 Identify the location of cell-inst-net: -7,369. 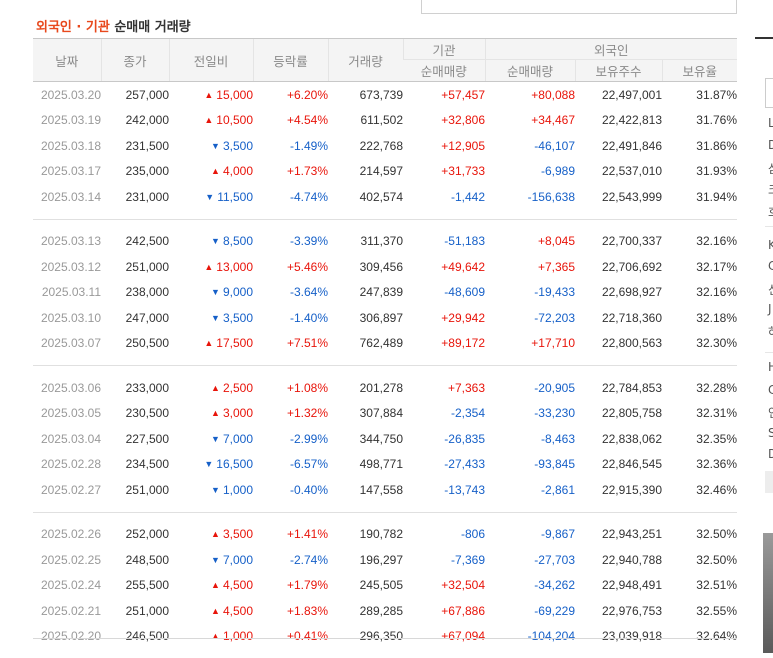
(444, 560).